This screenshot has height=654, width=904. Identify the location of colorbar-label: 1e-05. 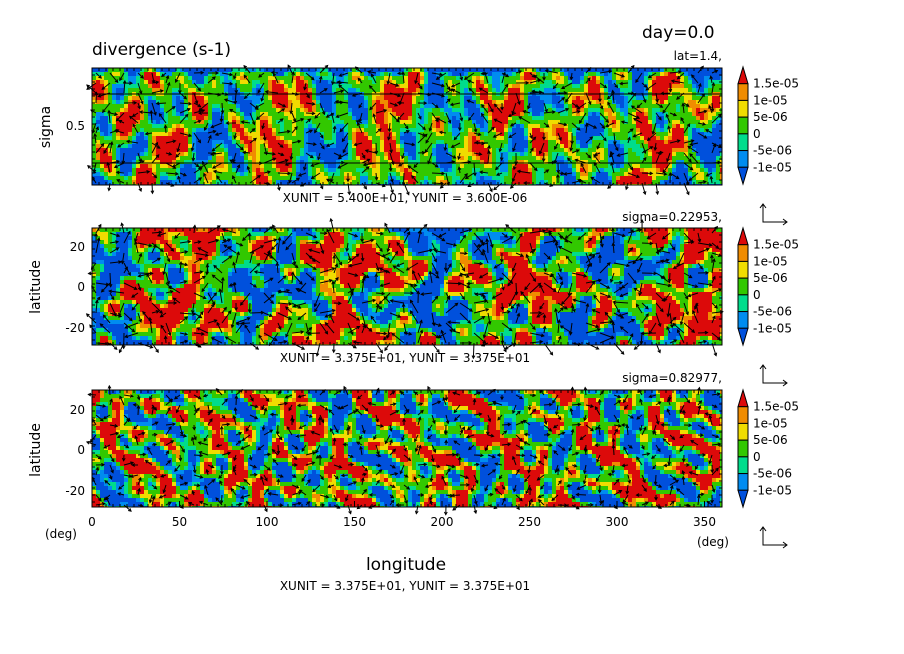
(770, 100).